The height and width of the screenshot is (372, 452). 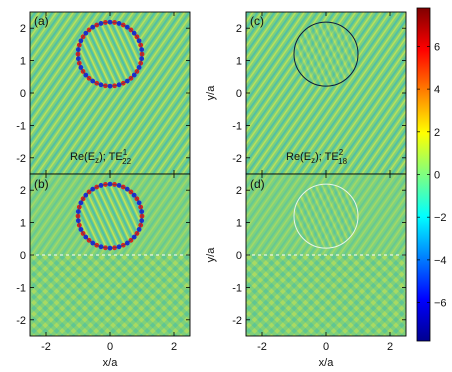 I want to click on panel-label-b: (b), so click(x=41, y=184).